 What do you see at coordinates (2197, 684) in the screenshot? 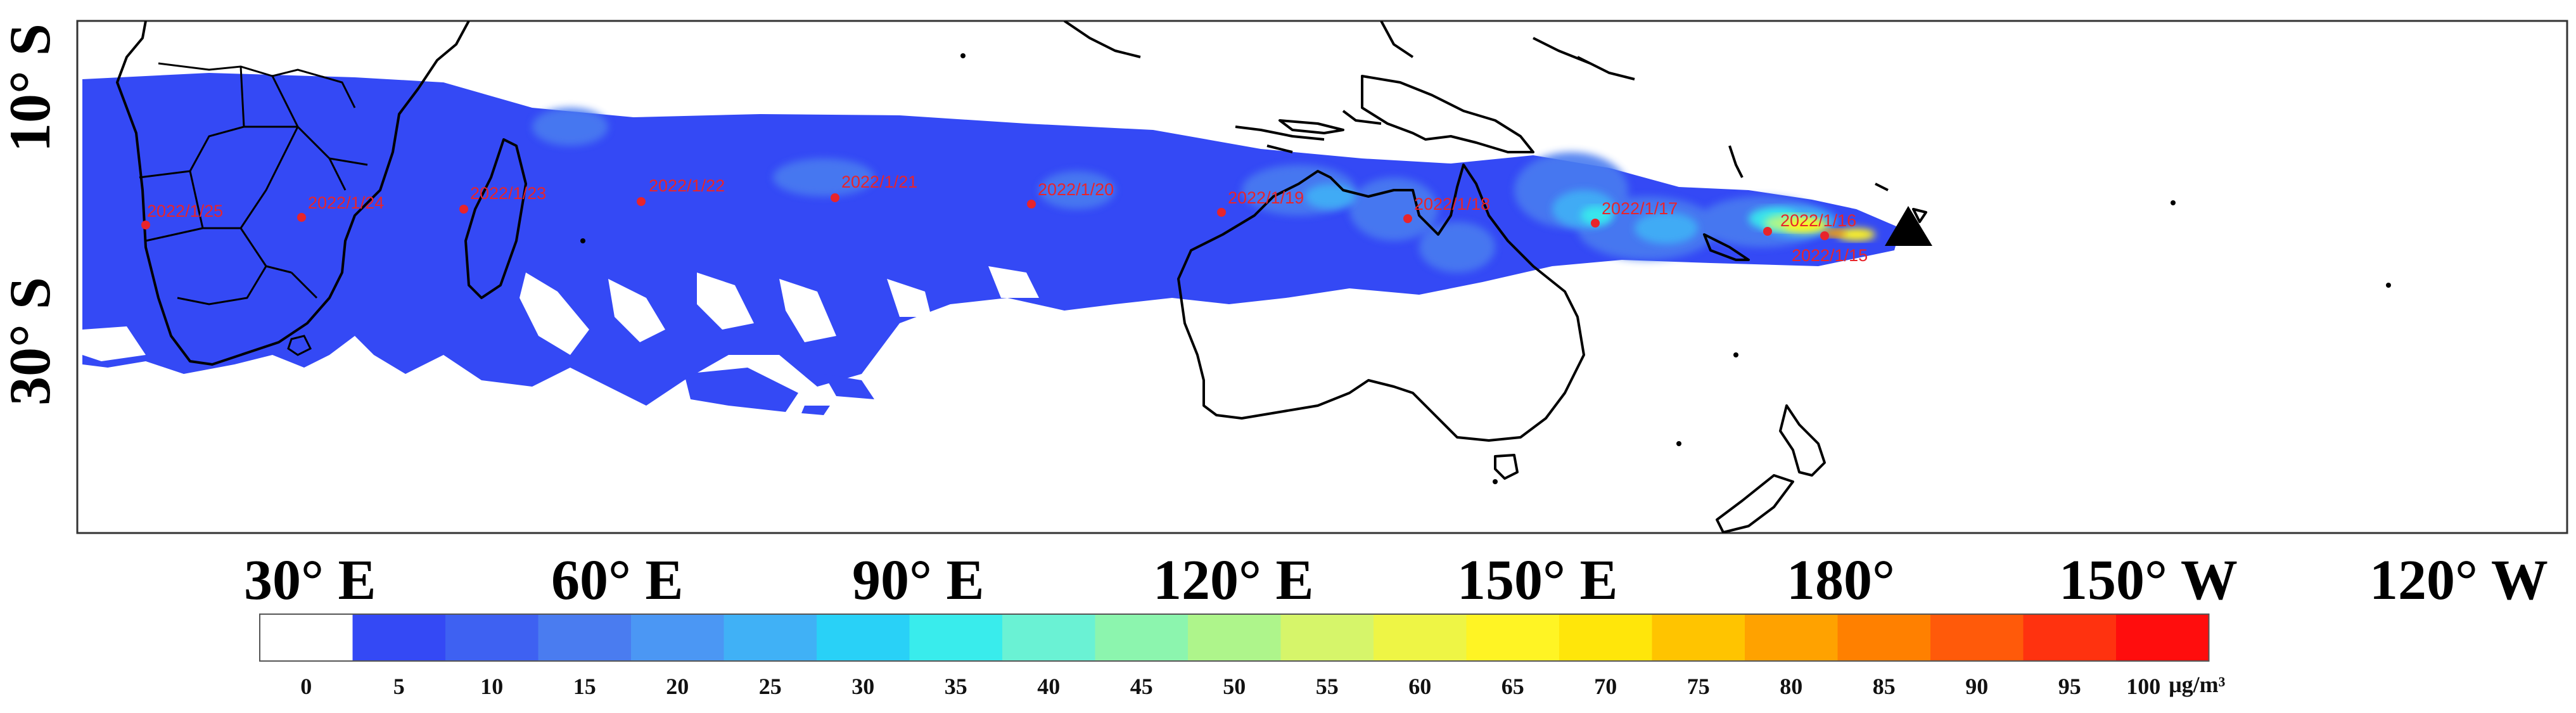
I see `colorbar-unit-label: μg/m³` at bounding box center [2197, 684].